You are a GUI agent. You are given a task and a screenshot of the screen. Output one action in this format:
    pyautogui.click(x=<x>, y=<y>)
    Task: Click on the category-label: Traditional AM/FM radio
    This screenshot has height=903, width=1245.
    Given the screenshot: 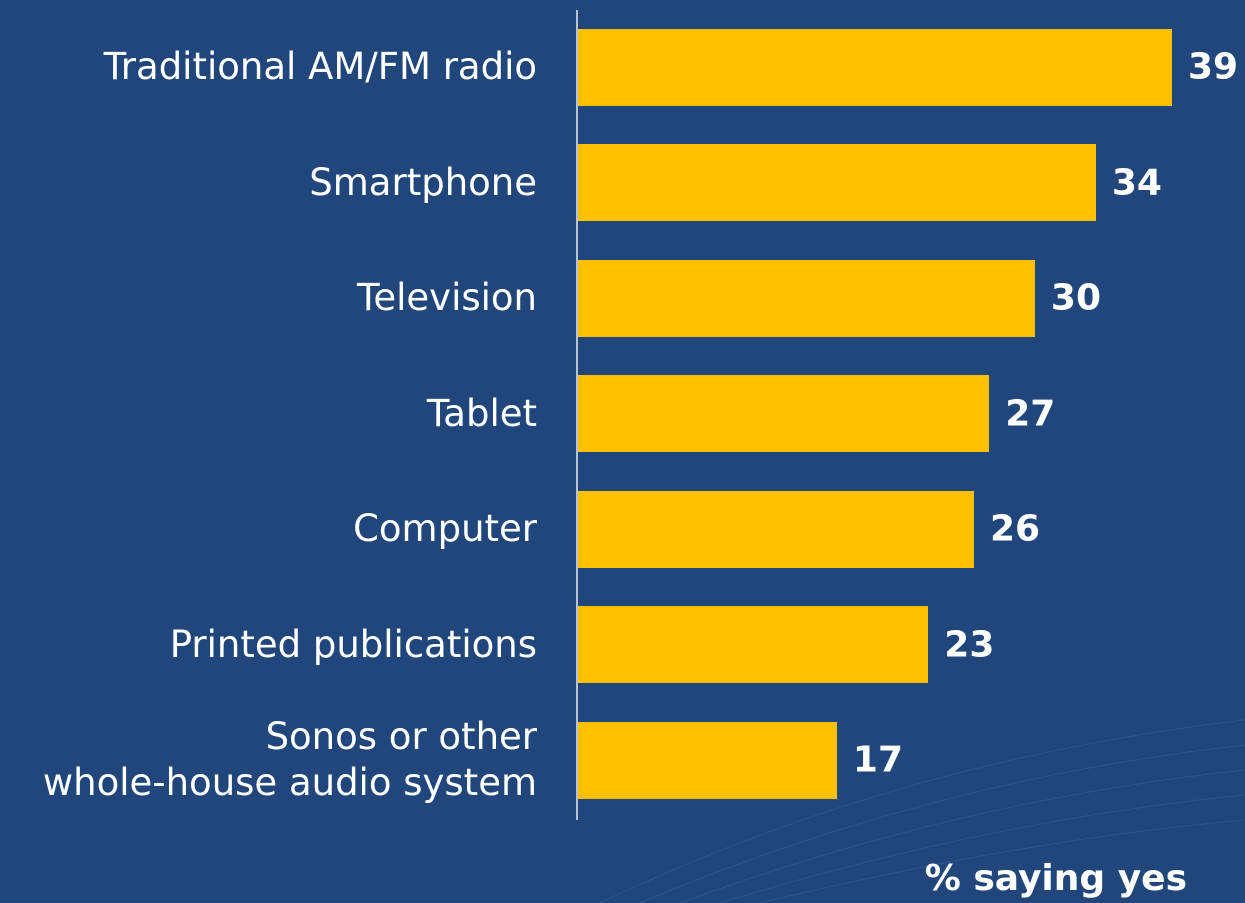 What is the action you would take?
    pyautogui.click(x=320, y=66)
    